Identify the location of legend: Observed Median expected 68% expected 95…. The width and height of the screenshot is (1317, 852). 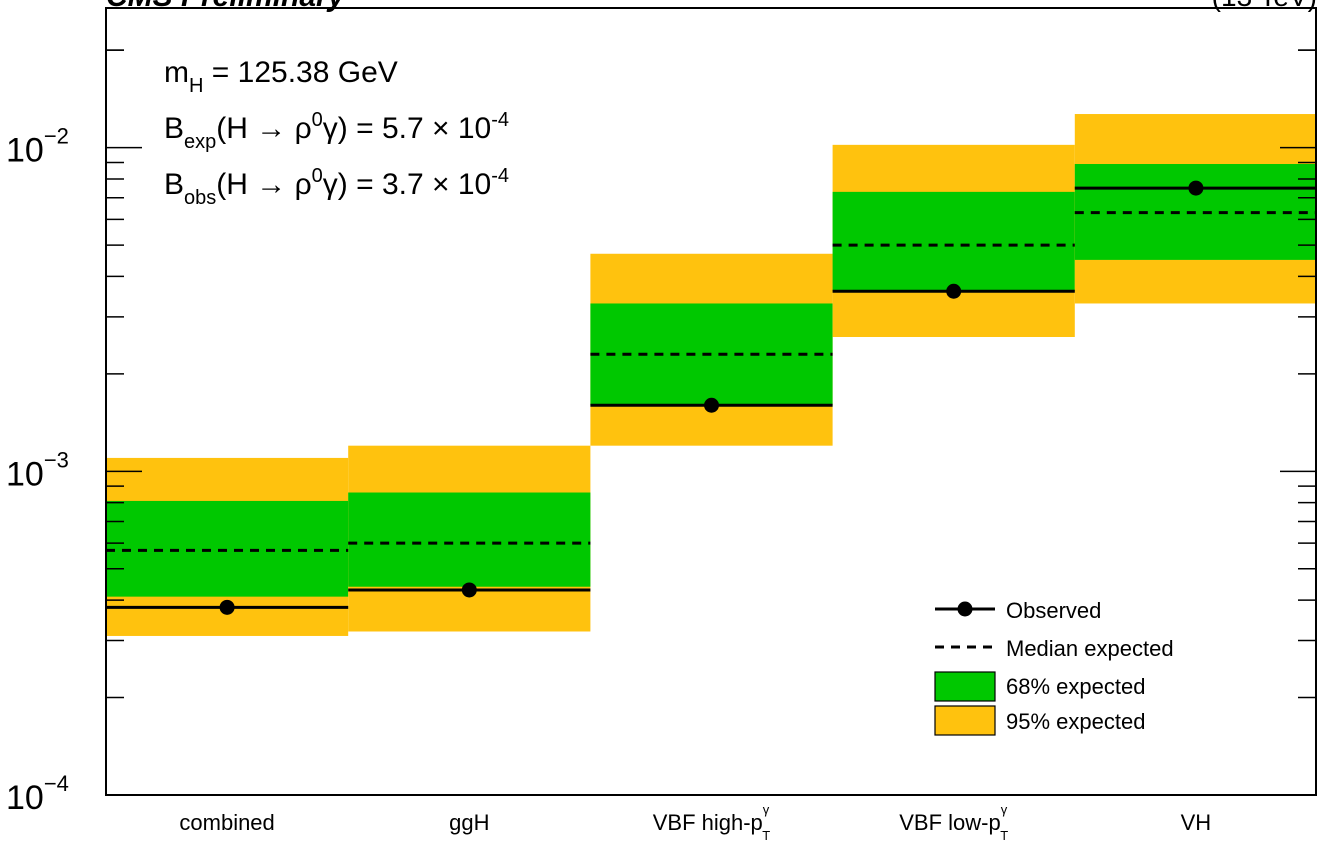
(1054, 667).